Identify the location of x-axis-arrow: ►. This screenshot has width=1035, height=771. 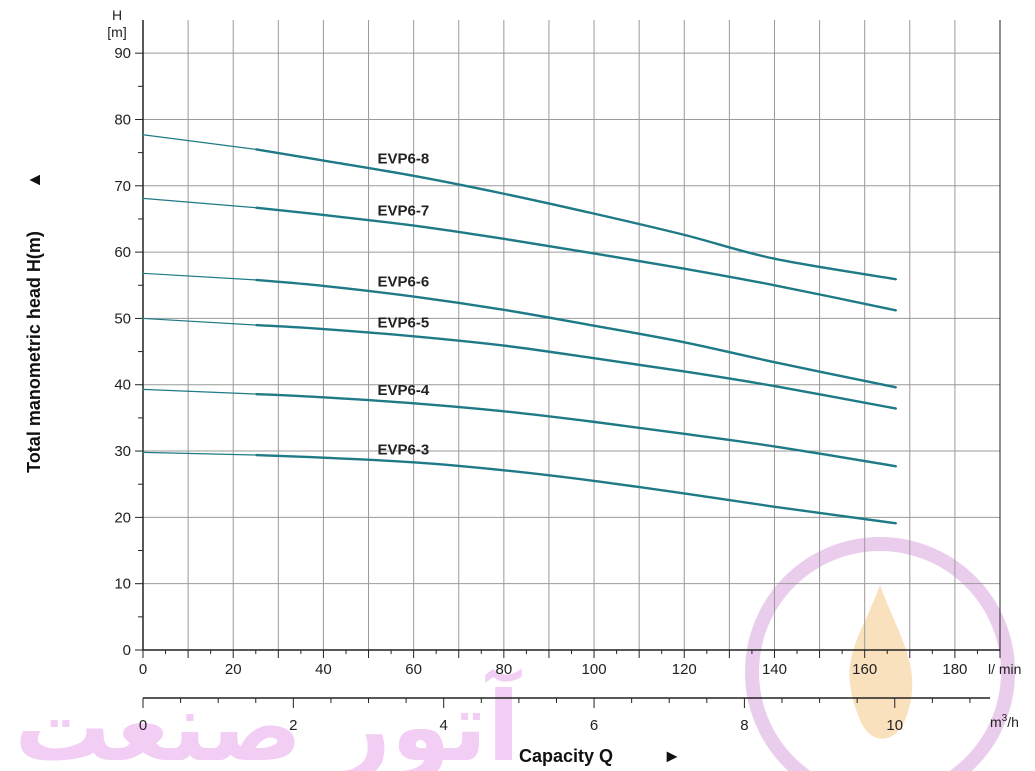
(672, 756).